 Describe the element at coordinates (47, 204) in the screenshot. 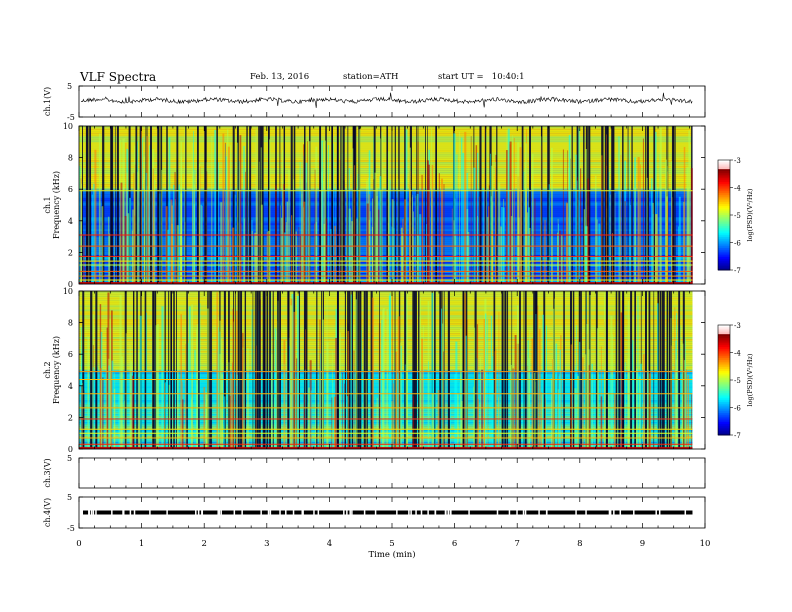

I see `spectrogram-1-channel-label: ch.1` at that location.